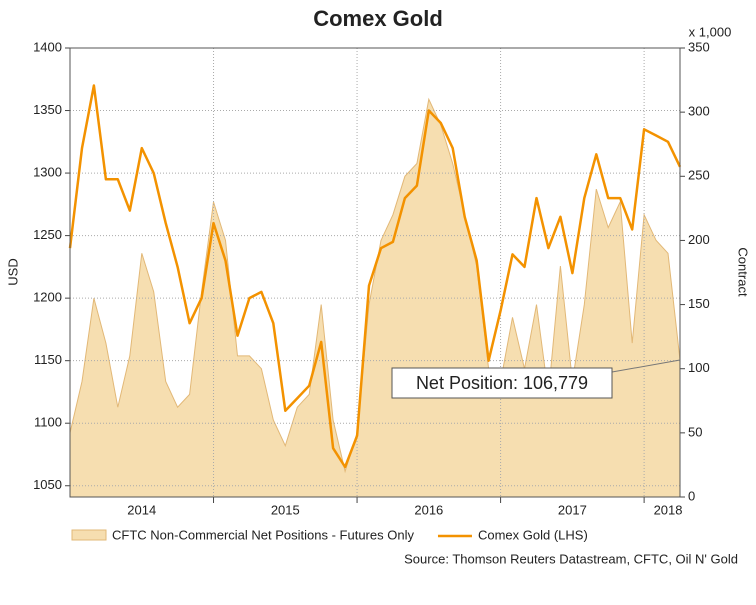 The image size is (756, 605). Describe the element at coordinates (699, 239) in the screenshot. I see `y2-tick-label: 200` at that location.